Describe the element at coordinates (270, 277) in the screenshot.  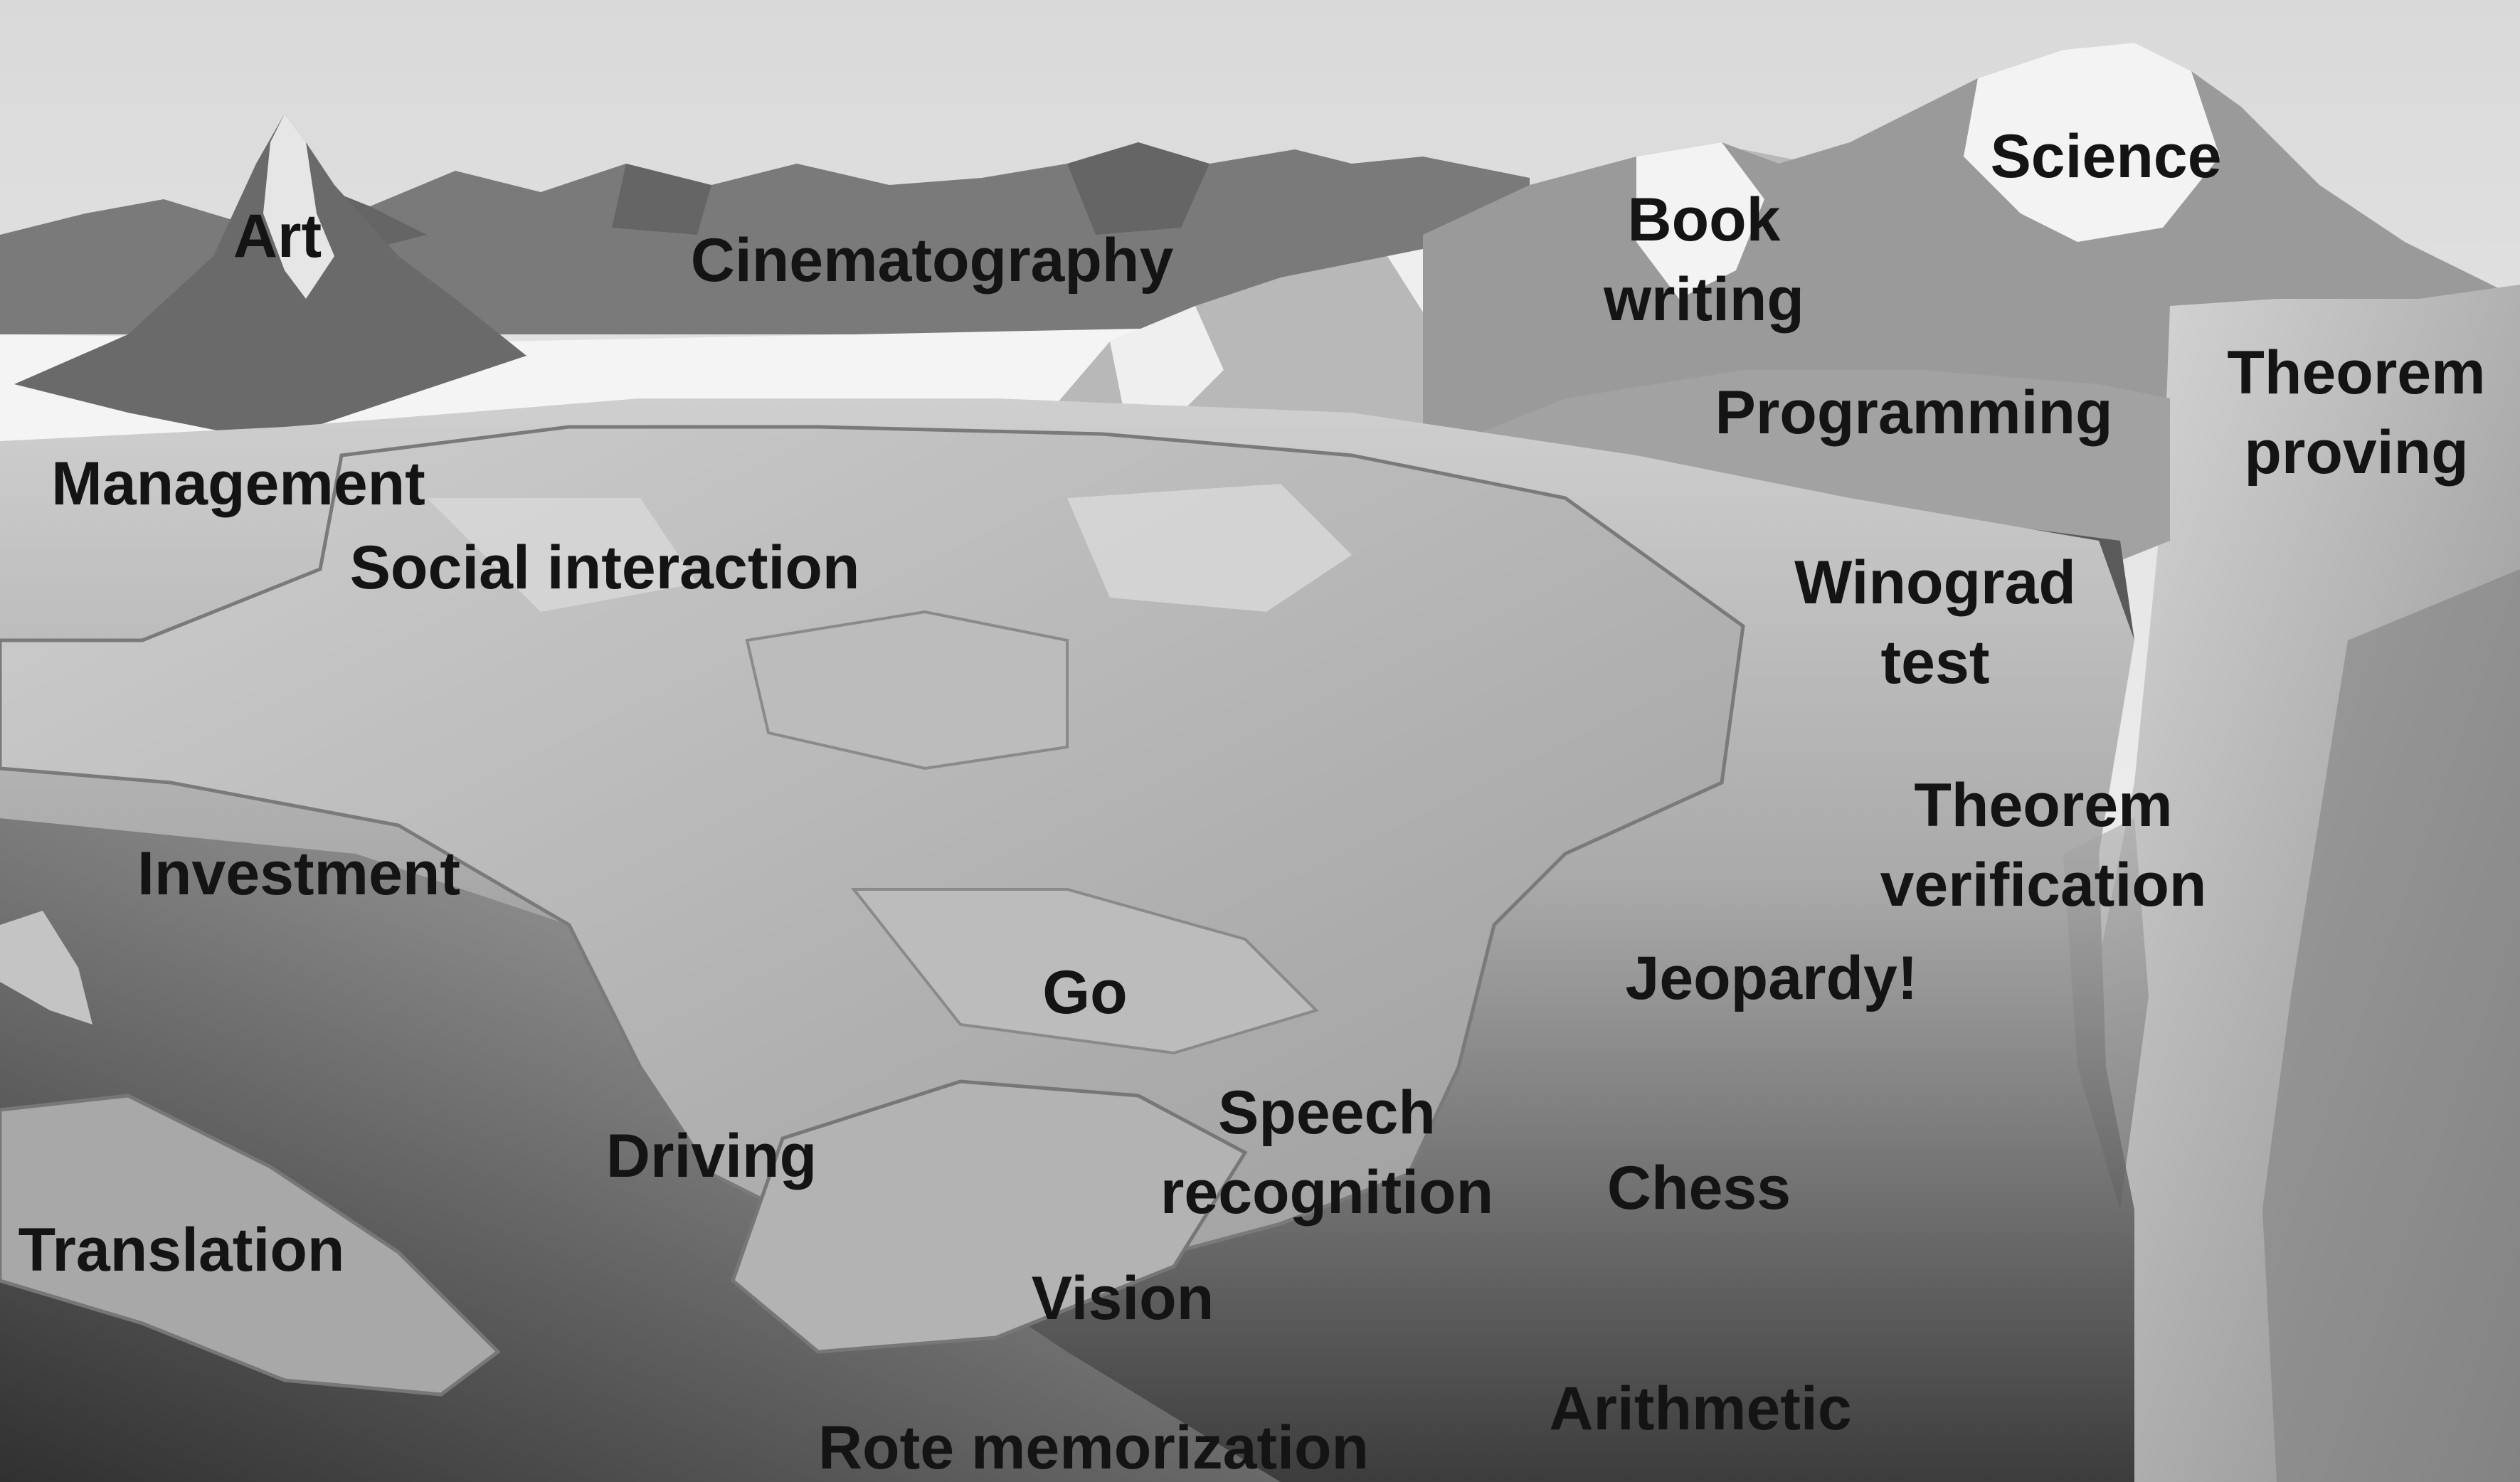
I see `art-peak` at that location.